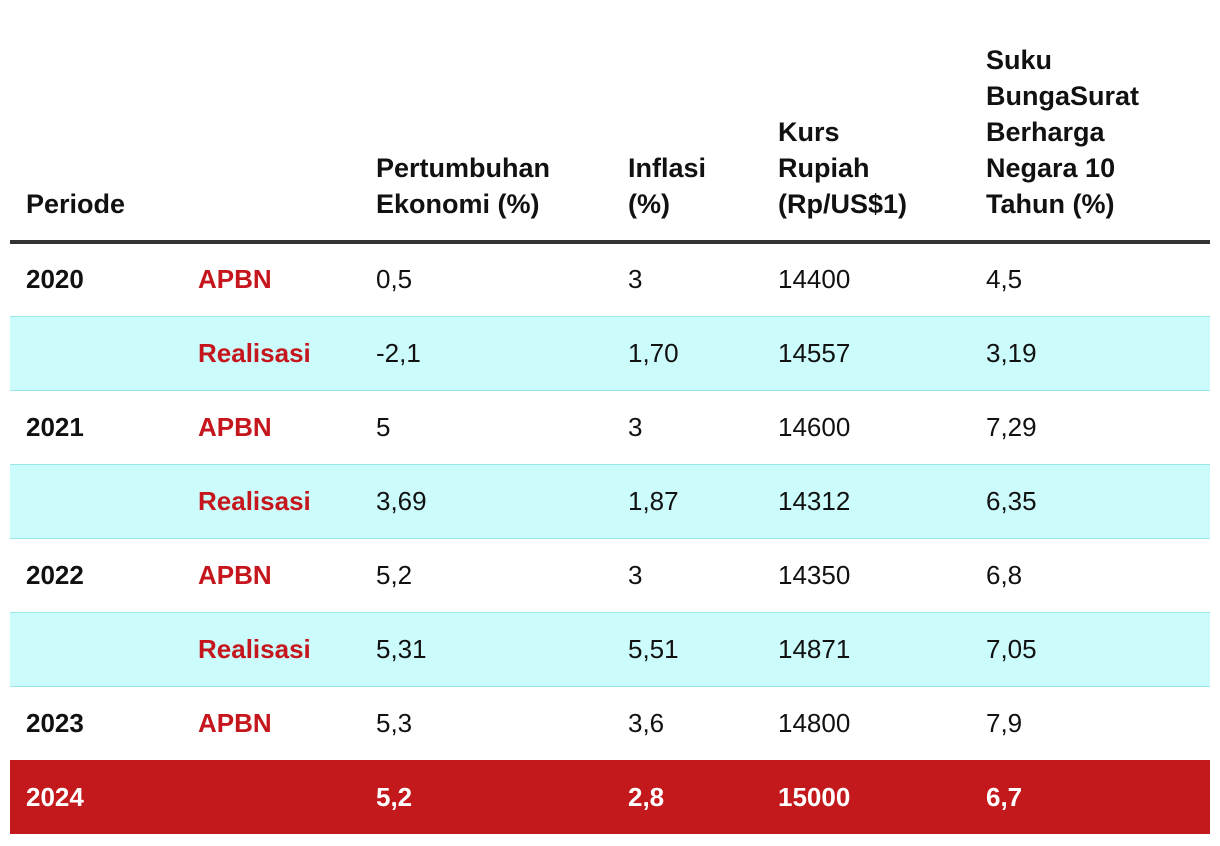 Image resolution: width=1220 pixels, height=846 pixels. What do you see at coordinates (463, 168) in the screenshot?
I see `header-pertumbuhan-line1: Pertumbuhan` at bounding box center [463, 168].